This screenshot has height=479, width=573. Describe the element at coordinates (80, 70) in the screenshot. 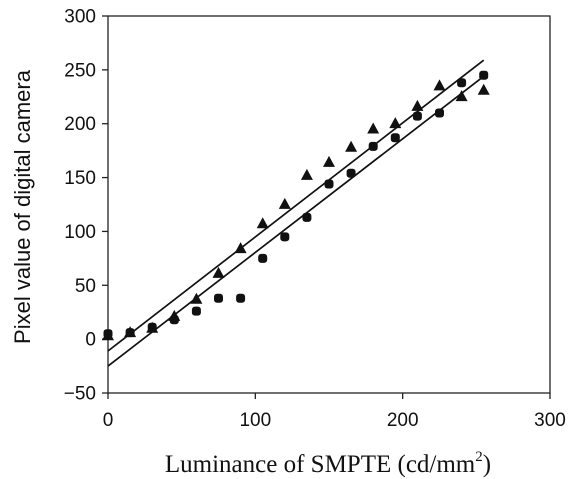

I see `y-tick-label: 250` at that location.